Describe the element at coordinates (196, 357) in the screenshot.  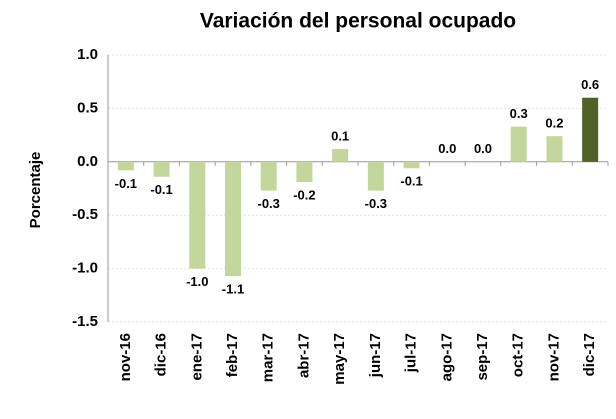
I see `x-tick-label: ene-17` at that location.